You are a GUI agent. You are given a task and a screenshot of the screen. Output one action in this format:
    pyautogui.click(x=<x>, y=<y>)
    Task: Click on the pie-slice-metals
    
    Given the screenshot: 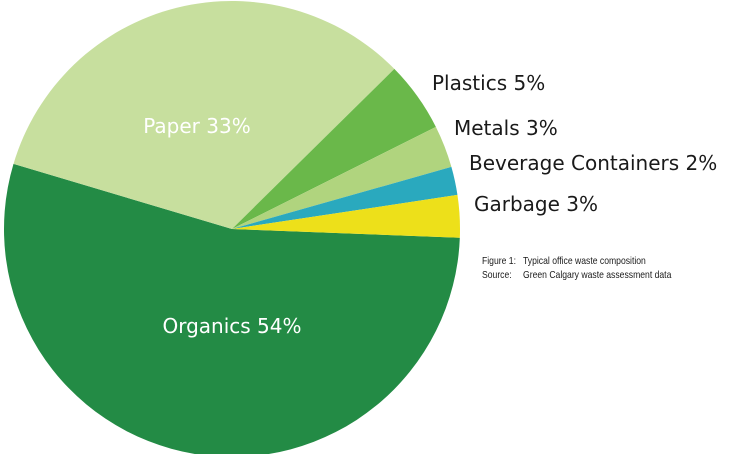 What is the action you would take?
    pyautogui.click(x=342, y=177)
    